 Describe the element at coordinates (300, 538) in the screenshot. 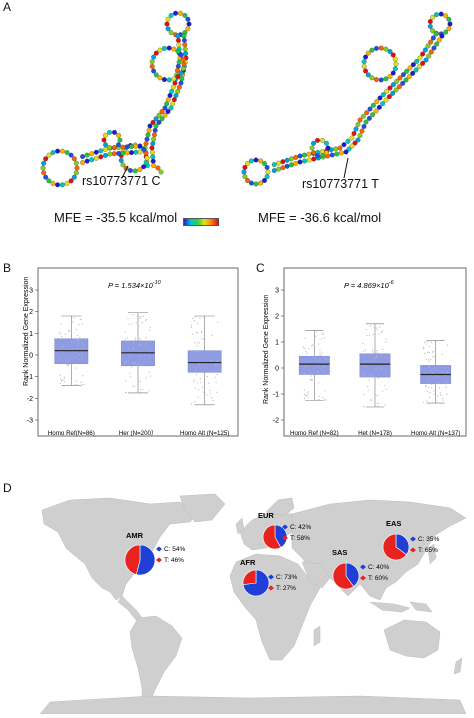

I see `allele-t-label: T: 58%` at that location.